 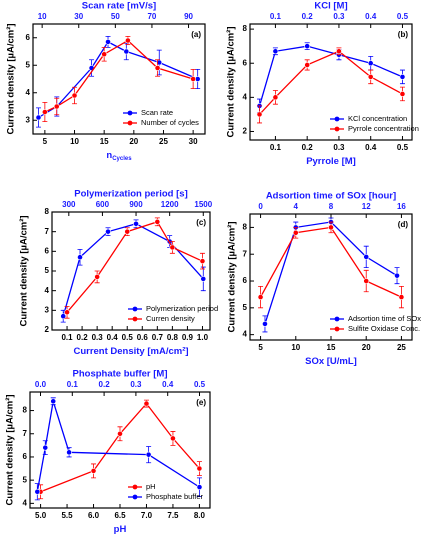 What do you see at coordinates (120, 515) in the screenshot?
I see `x-tick-label: 6.5` at bounding box center [120, 515].